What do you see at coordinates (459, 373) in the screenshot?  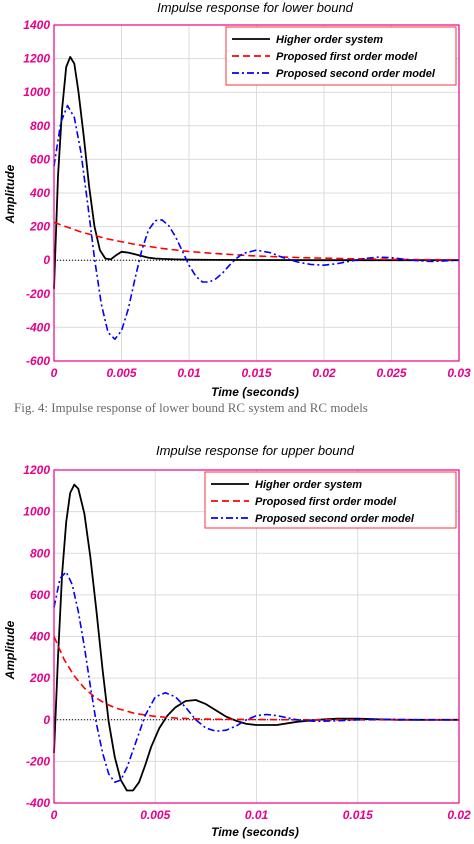 I see `x-tick-label: 0.03` at bounding box center [459, 373].